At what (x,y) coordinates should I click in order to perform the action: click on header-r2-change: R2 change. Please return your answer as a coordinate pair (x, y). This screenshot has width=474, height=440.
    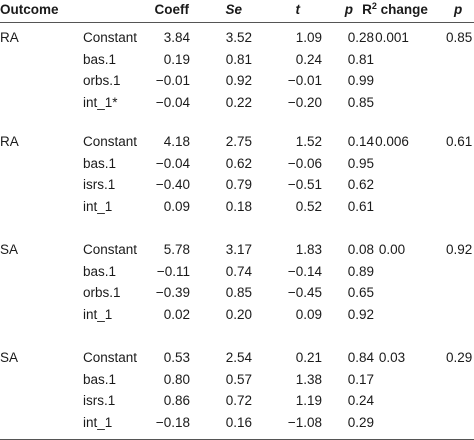
    Looking at the image, I should click on (395, 10).